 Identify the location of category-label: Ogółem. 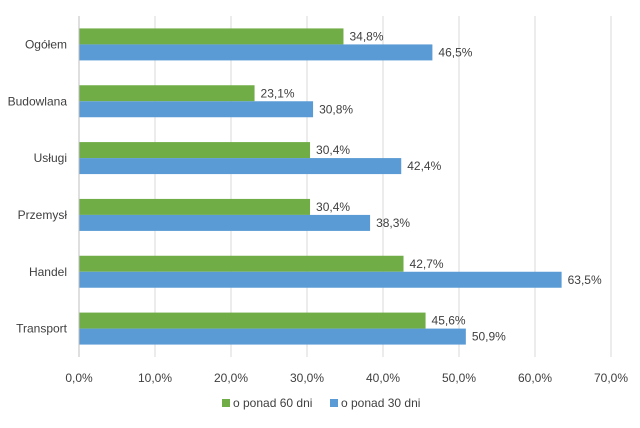
(46, 44).